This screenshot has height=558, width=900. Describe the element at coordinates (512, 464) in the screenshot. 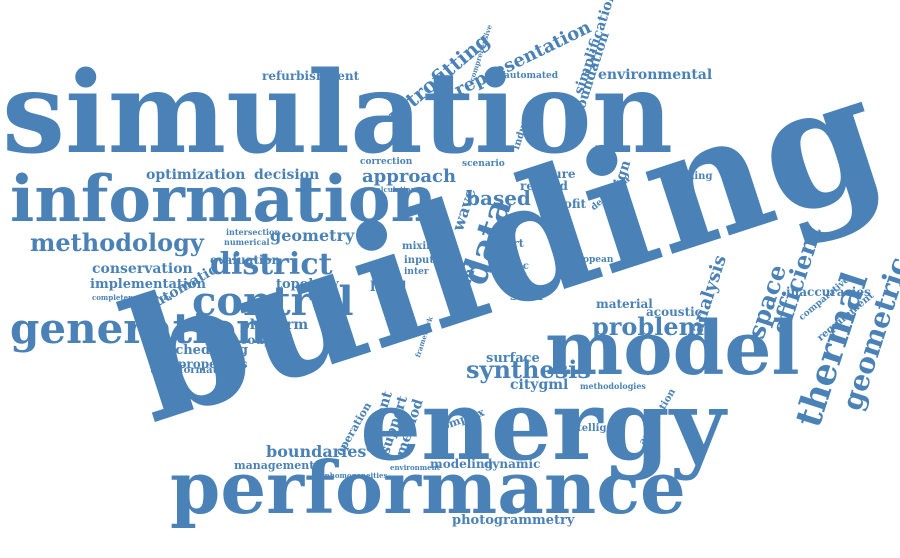

I see `word-dynamic: dynamic` at that location.